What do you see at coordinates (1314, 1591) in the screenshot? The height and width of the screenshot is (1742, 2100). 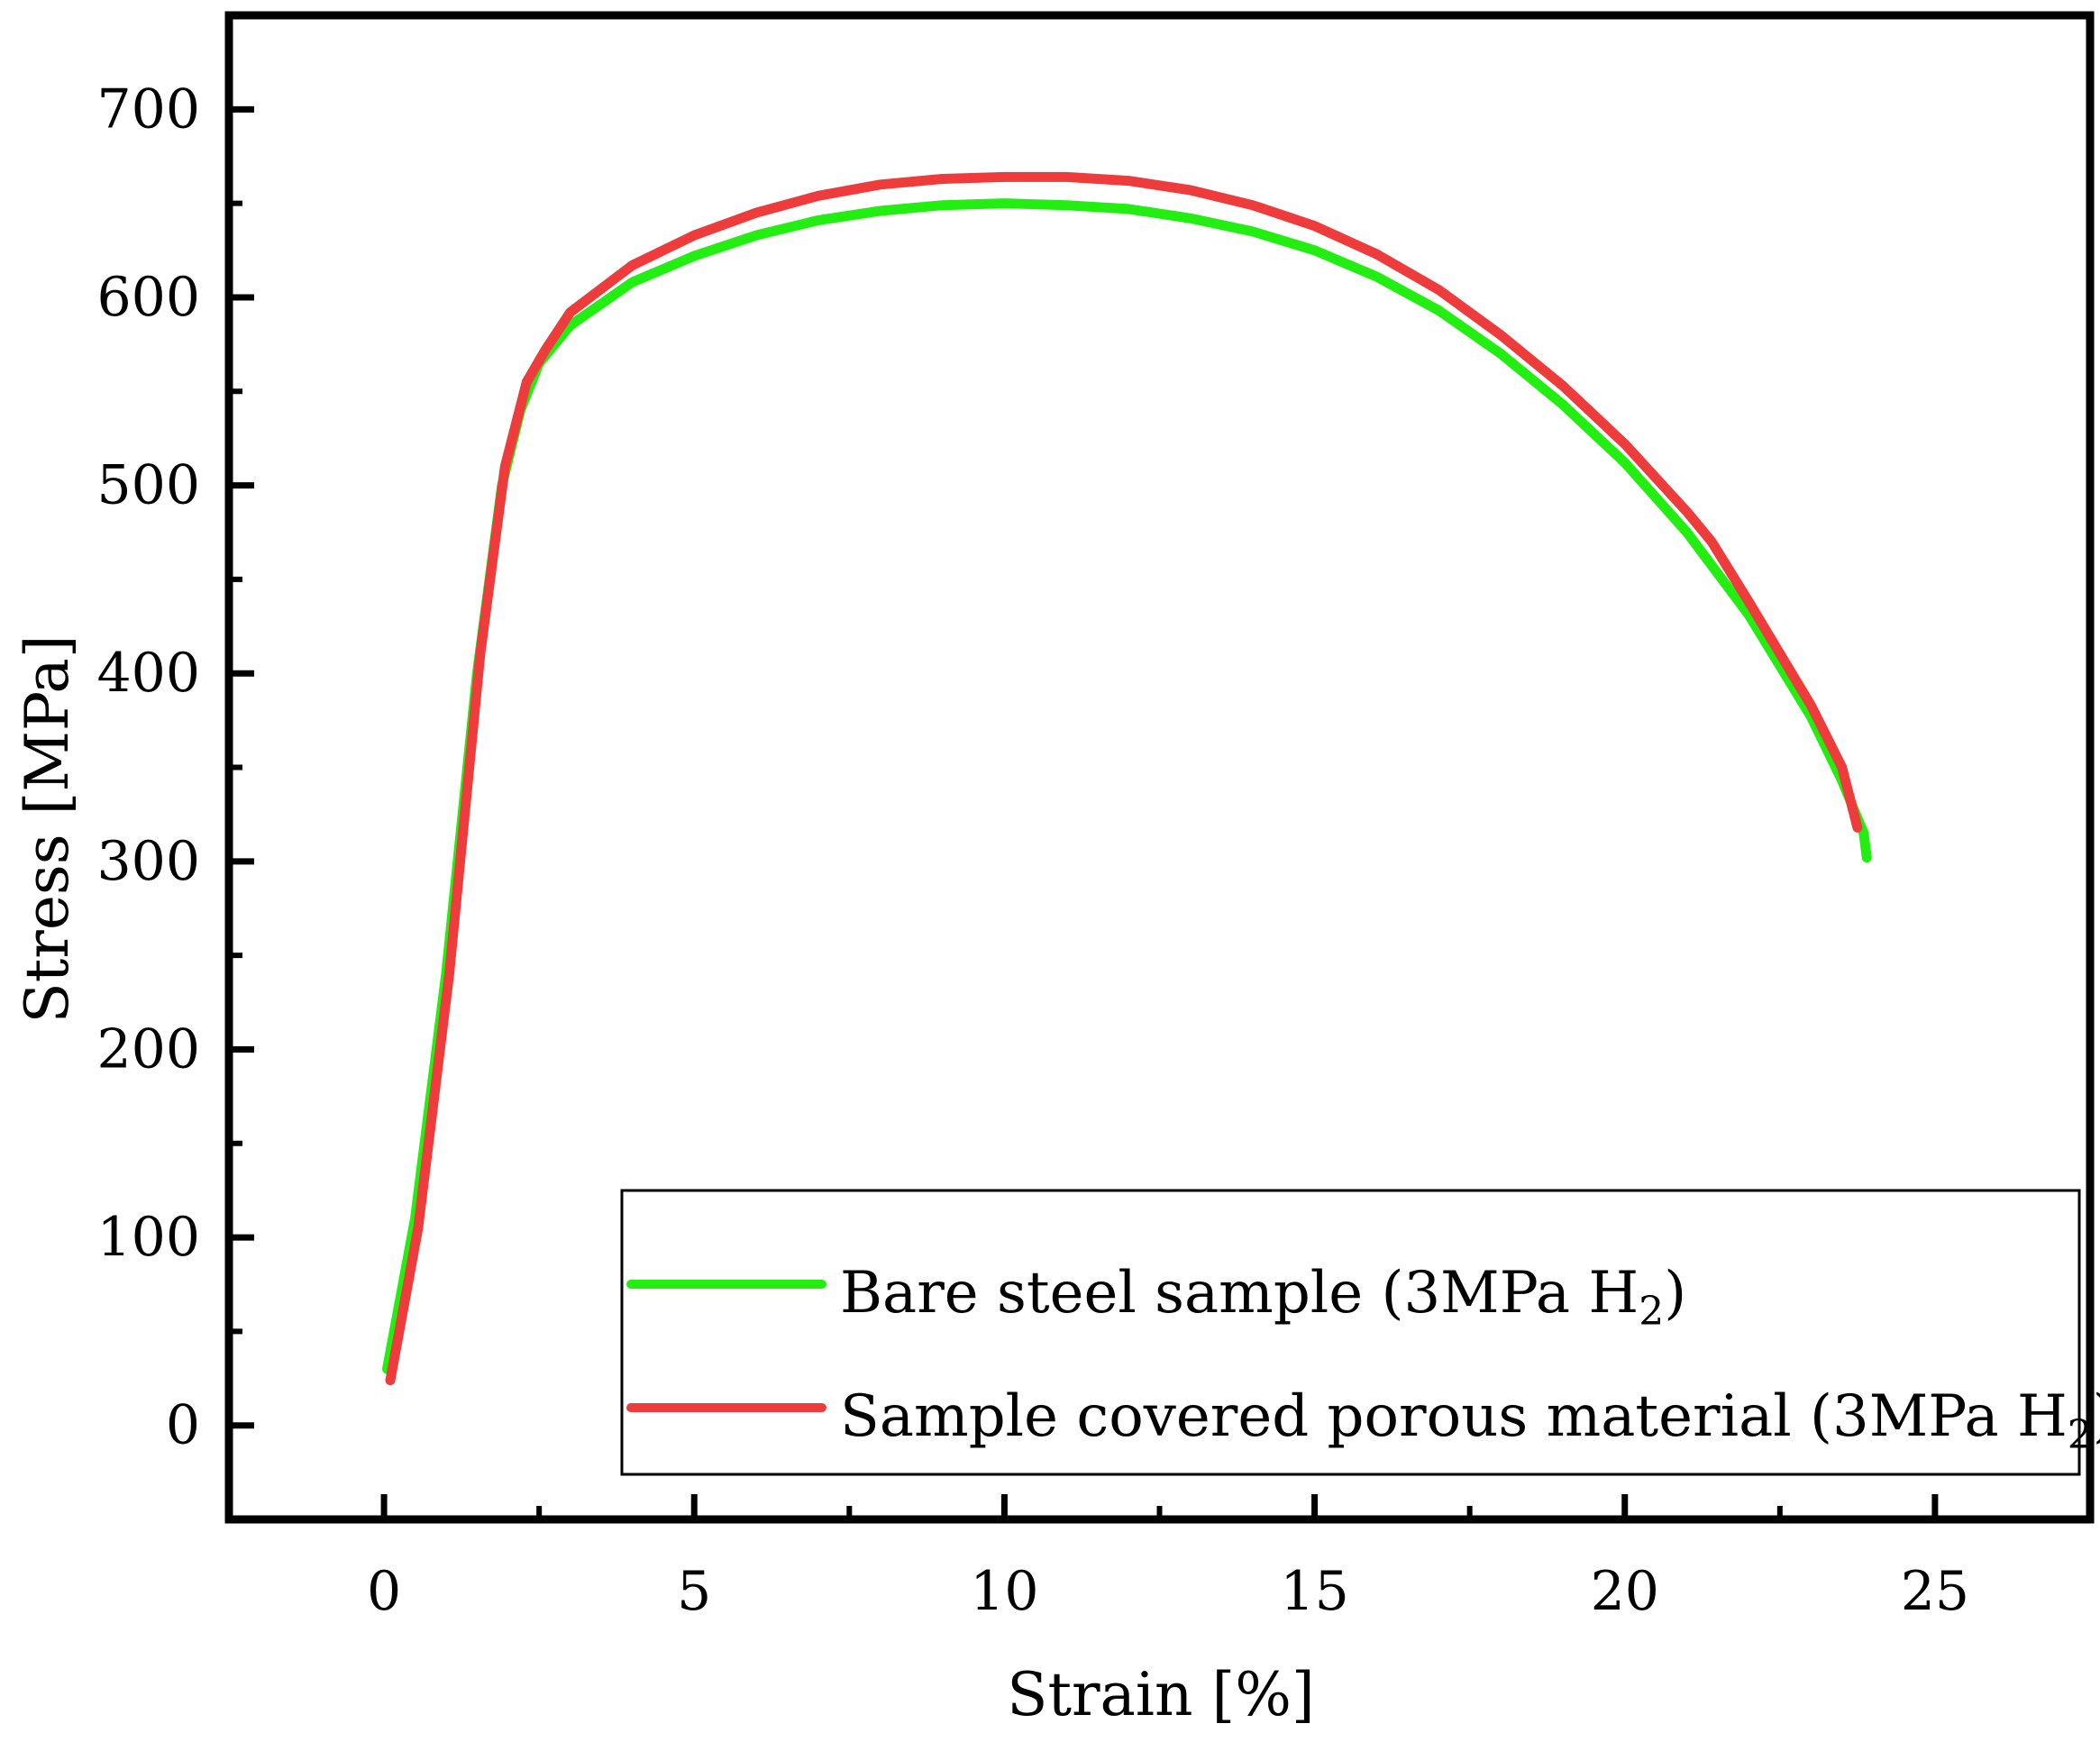 I see `x-tick-label: 15` at bounding box center [1314, 1591].